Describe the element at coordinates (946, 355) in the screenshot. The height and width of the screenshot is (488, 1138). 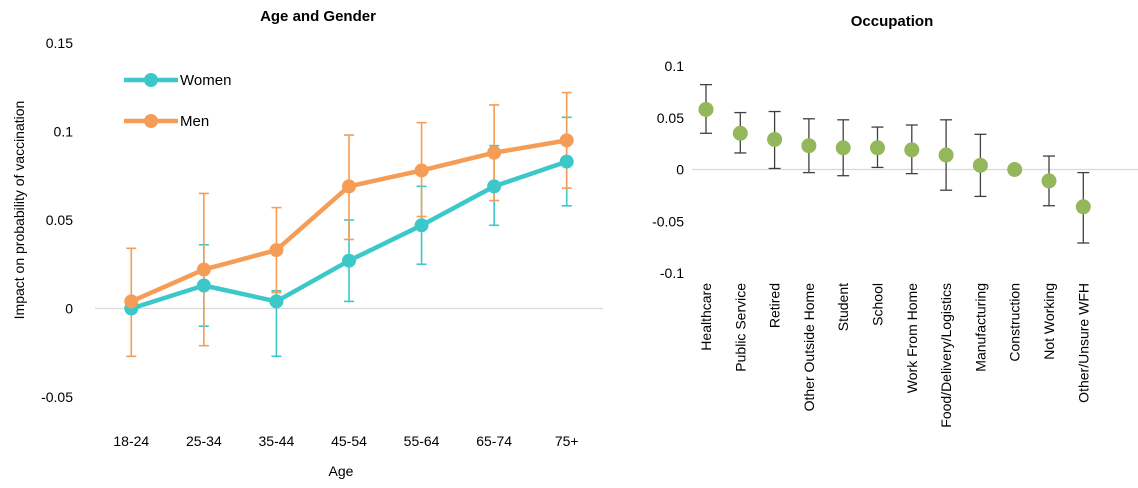
I see `x-tick-label: Food/Delivery/Logistics` at that location.